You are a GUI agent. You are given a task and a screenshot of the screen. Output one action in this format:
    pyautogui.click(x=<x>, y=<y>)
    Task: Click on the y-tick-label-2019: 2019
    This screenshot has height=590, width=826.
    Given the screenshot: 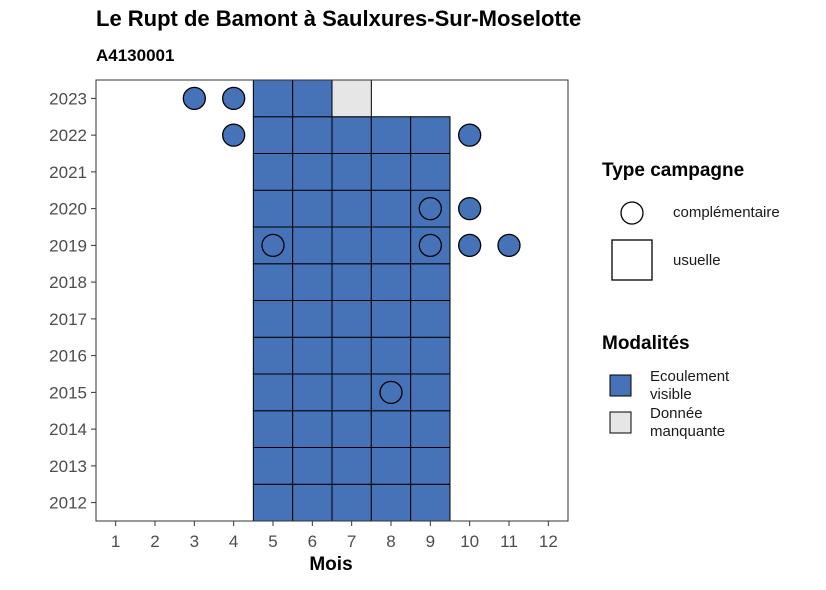 What is the action you would take?
    pyautogui.click(x=68, y=245)
    